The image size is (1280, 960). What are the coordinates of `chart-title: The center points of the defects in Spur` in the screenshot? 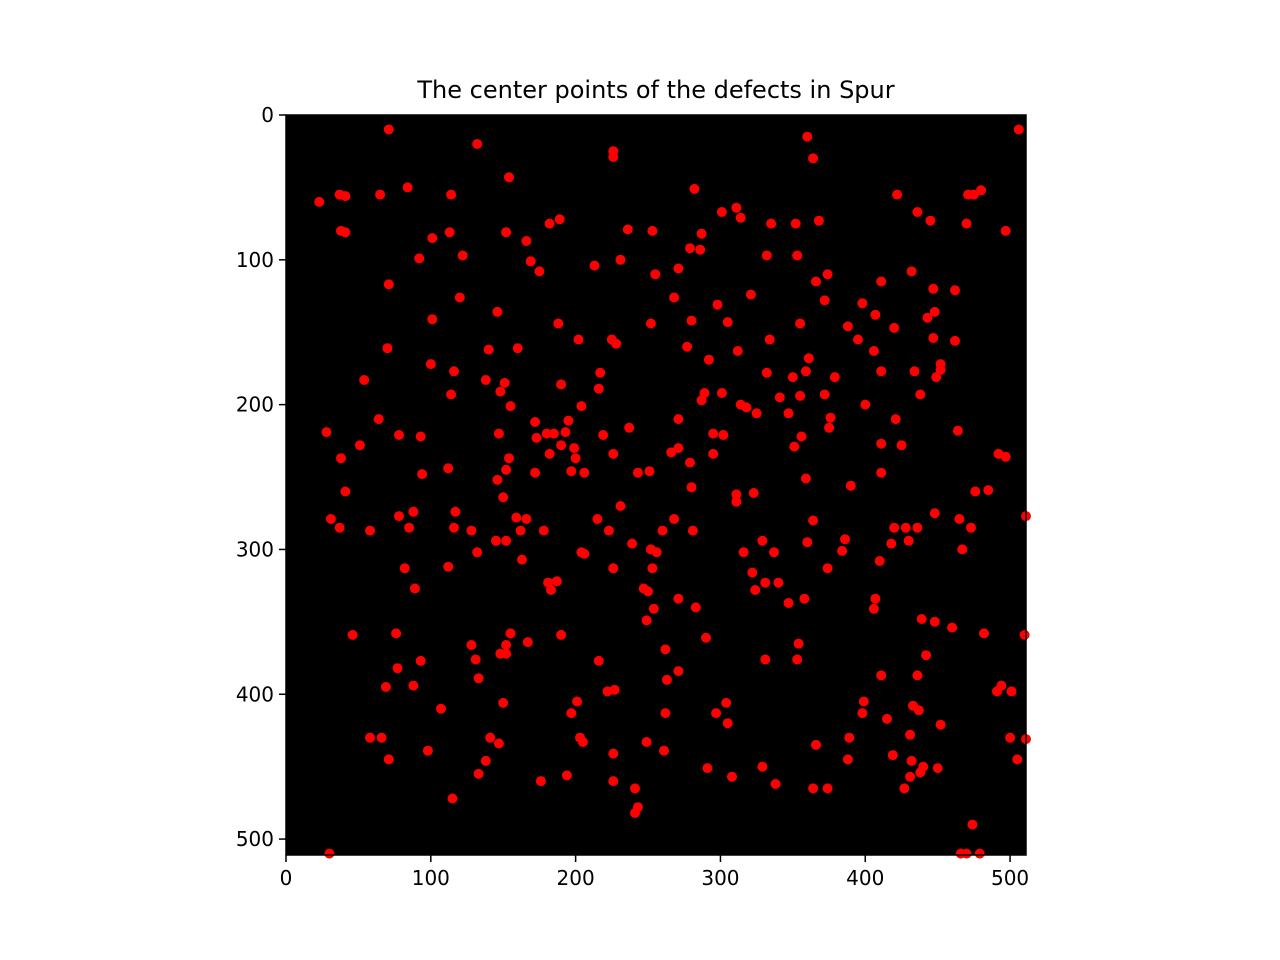 It's located at (655, 90).